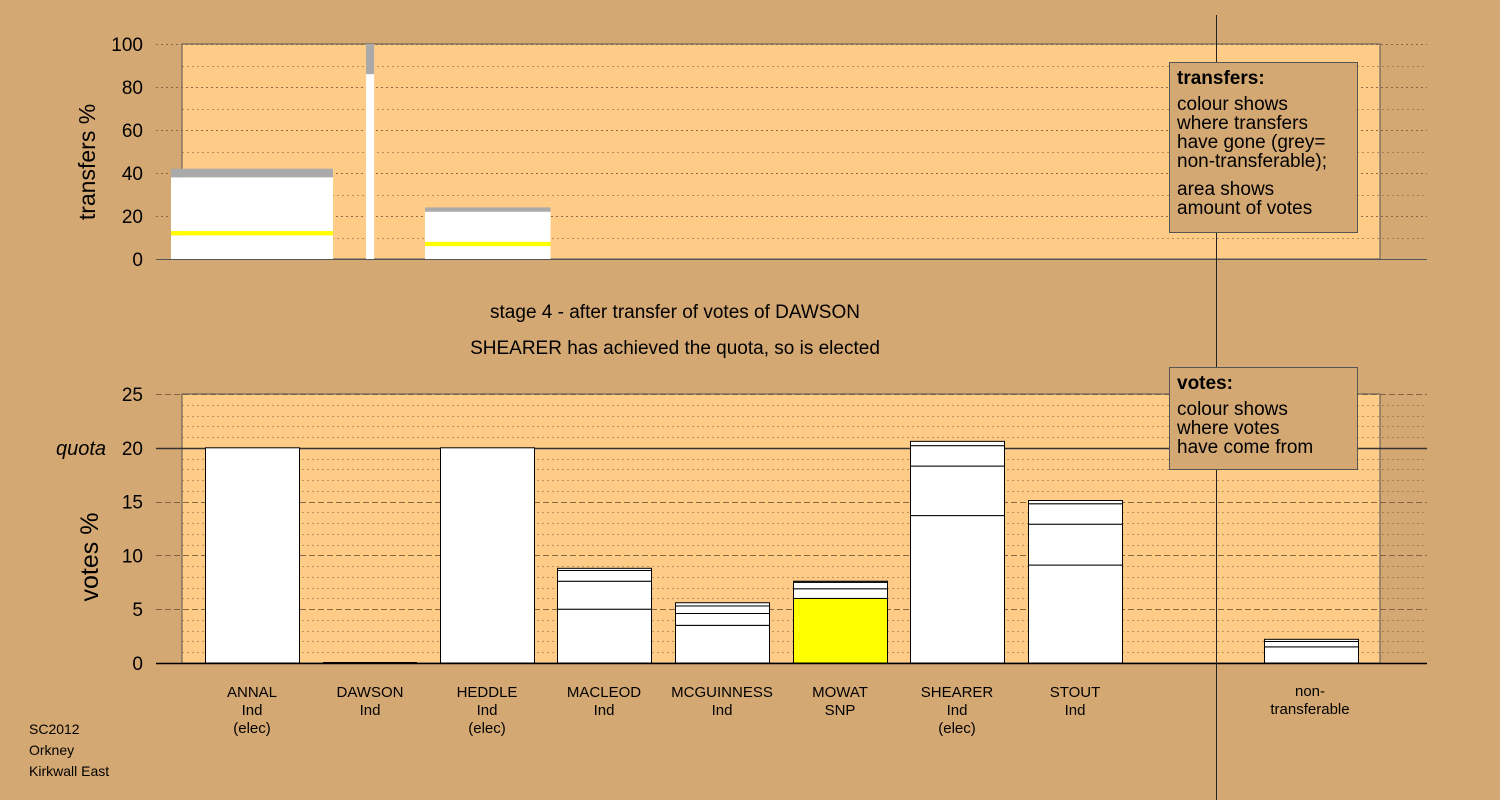  Describe the element at coordinates (132, 131) in the screenshot. I see `transfers-y-tick-label: 60` at that location.